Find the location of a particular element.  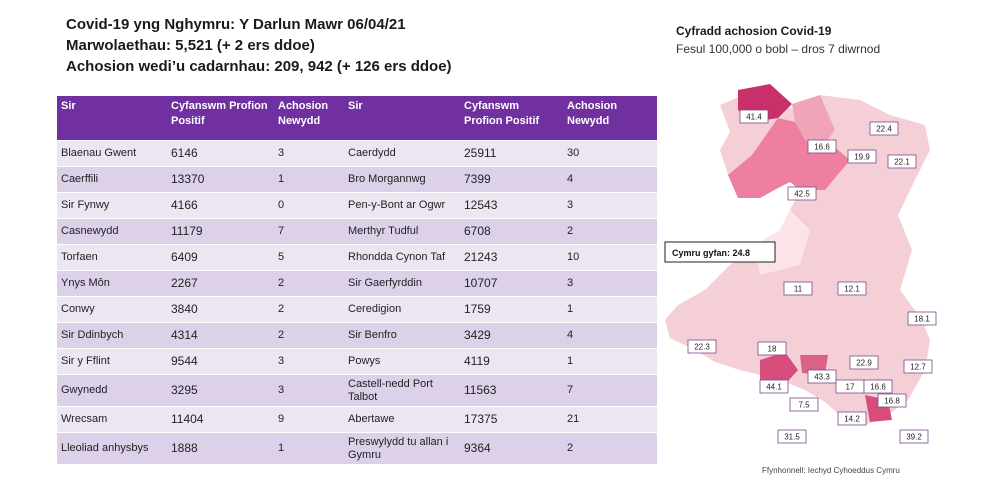

table-cell: 5 is located at coordinates (309, 257).